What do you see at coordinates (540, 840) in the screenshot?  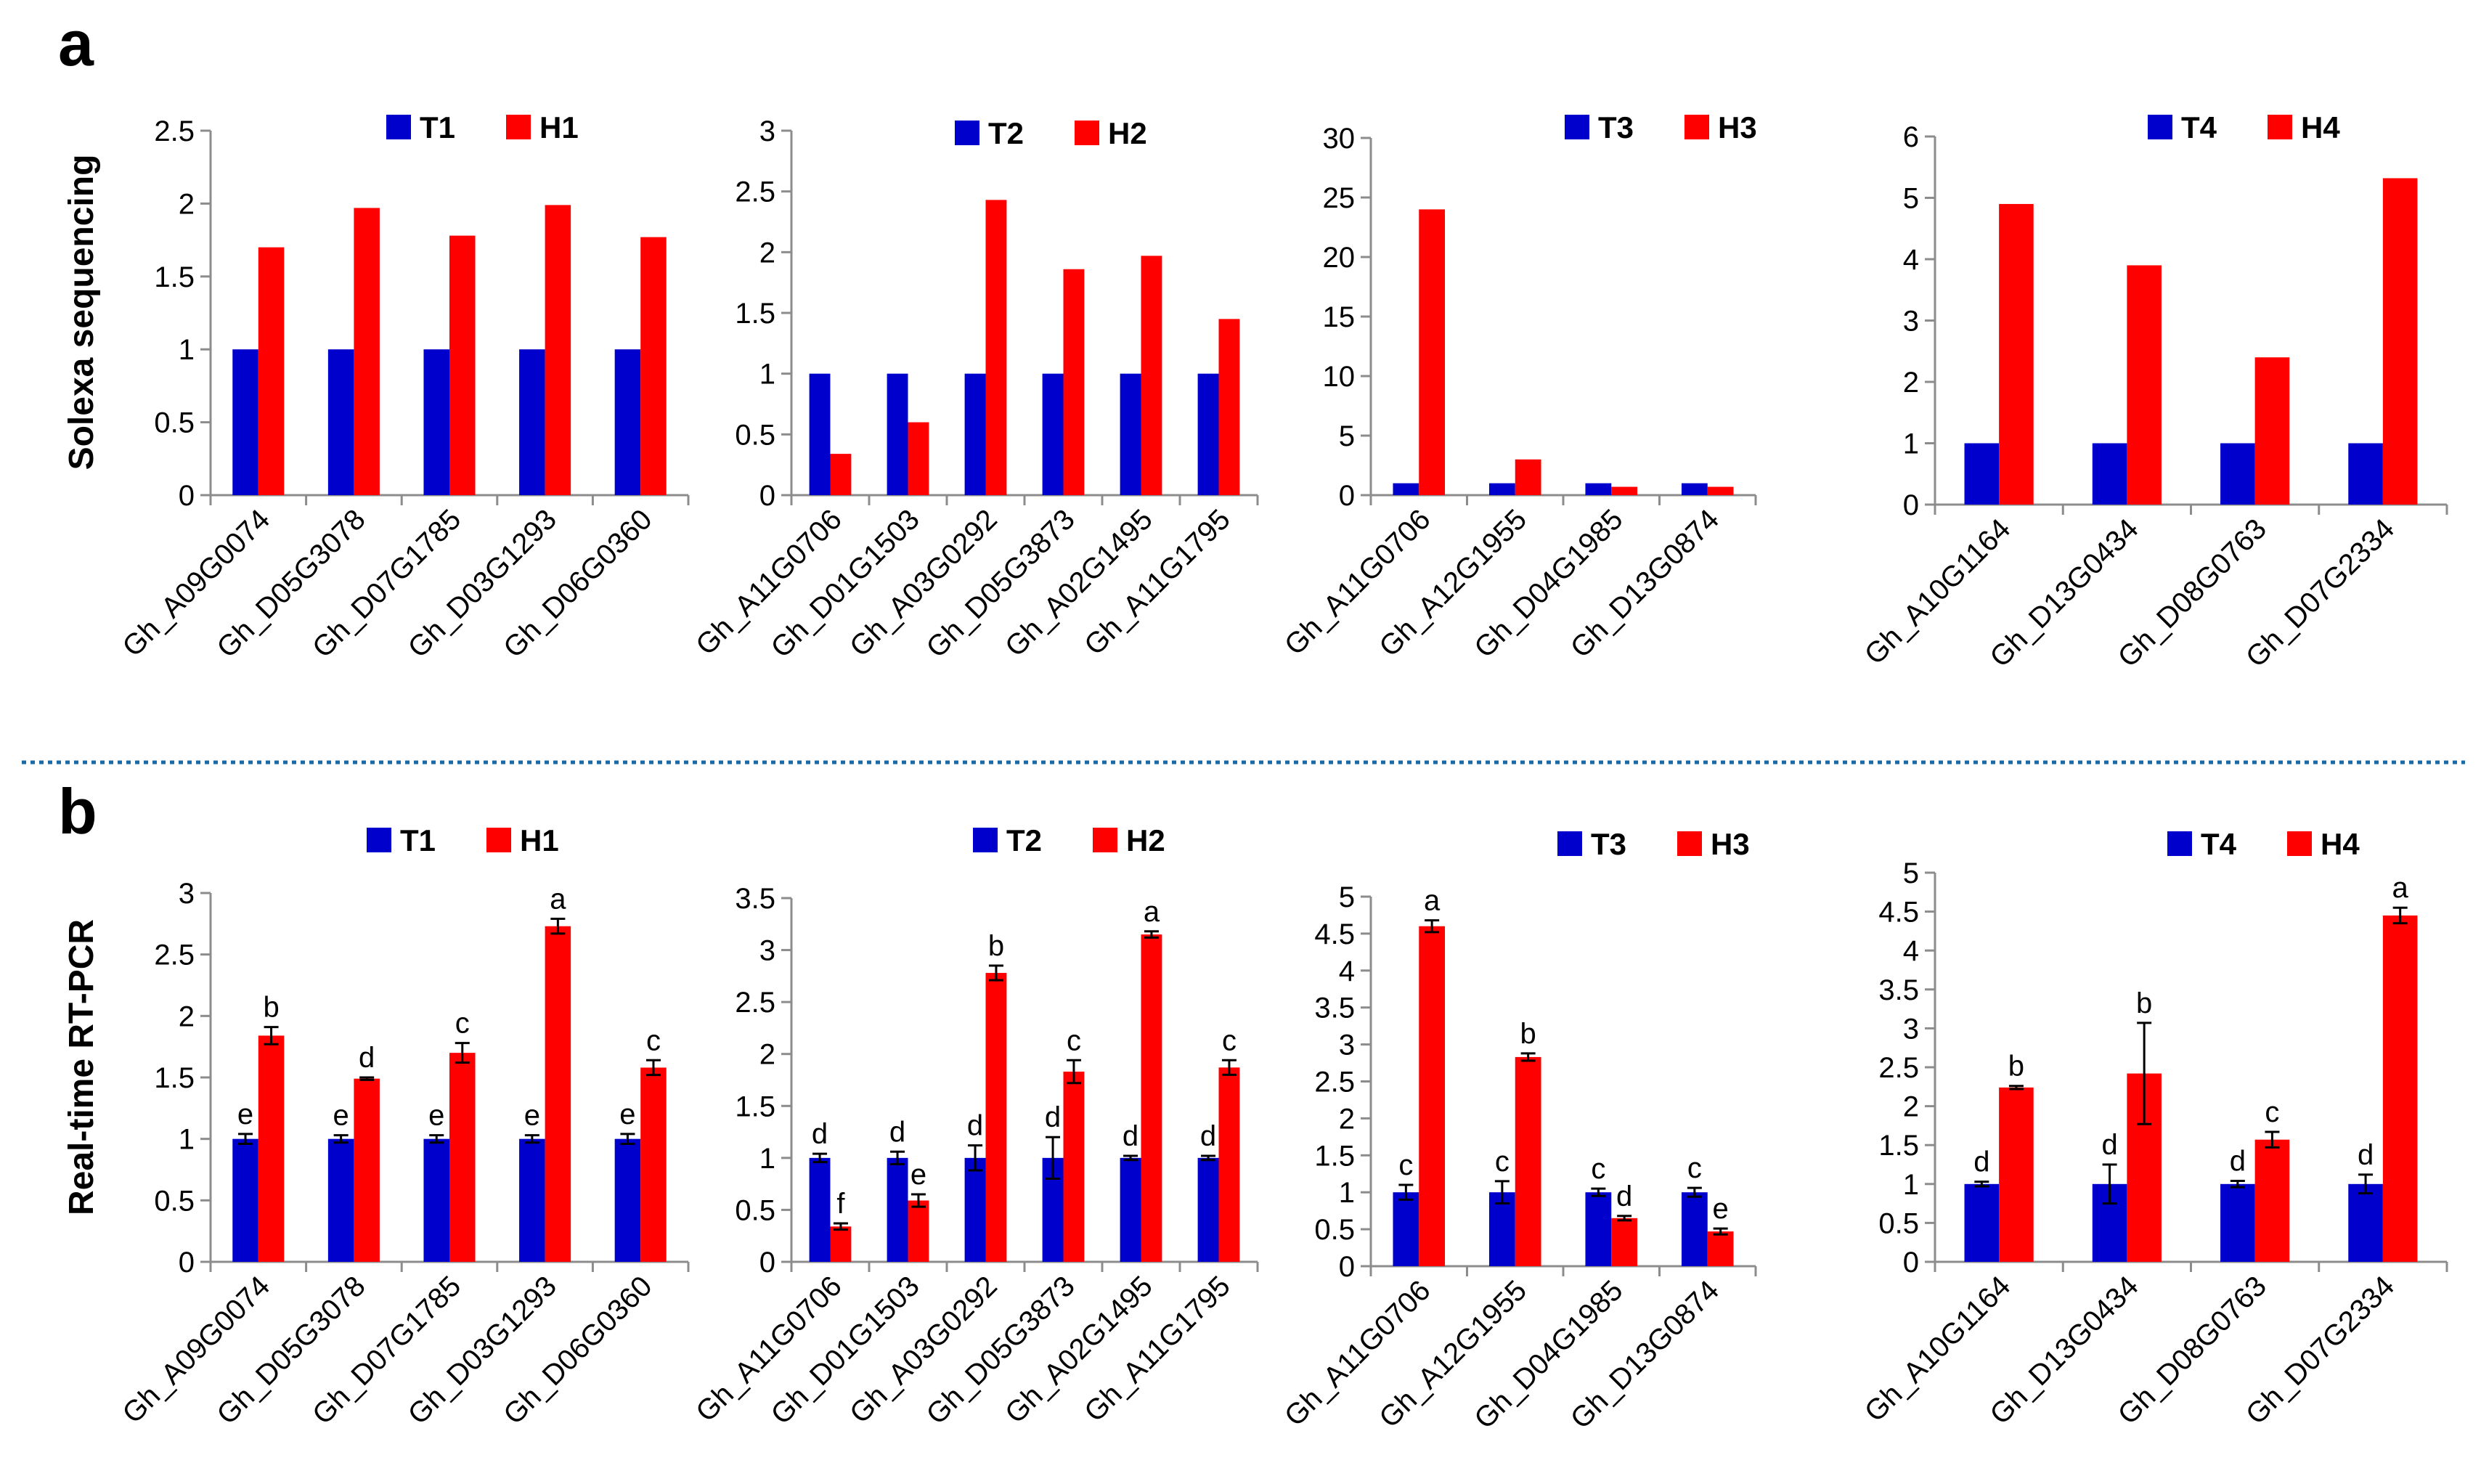 I see `legend-label-H1: H1` at bounding box center [540, 840].